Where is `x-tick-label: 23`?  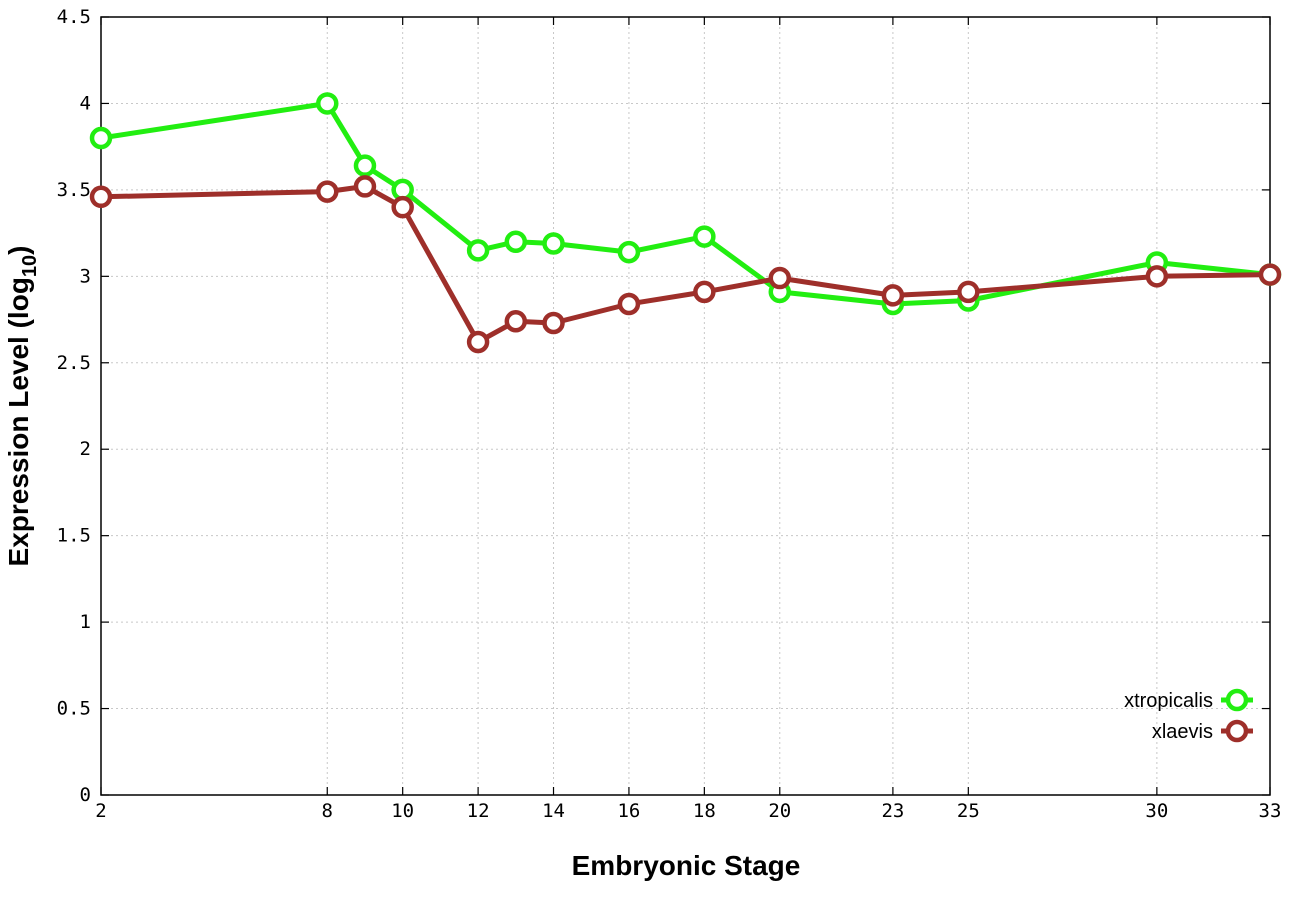
x-tick-label: 23 is located at coordinates (892, 811).